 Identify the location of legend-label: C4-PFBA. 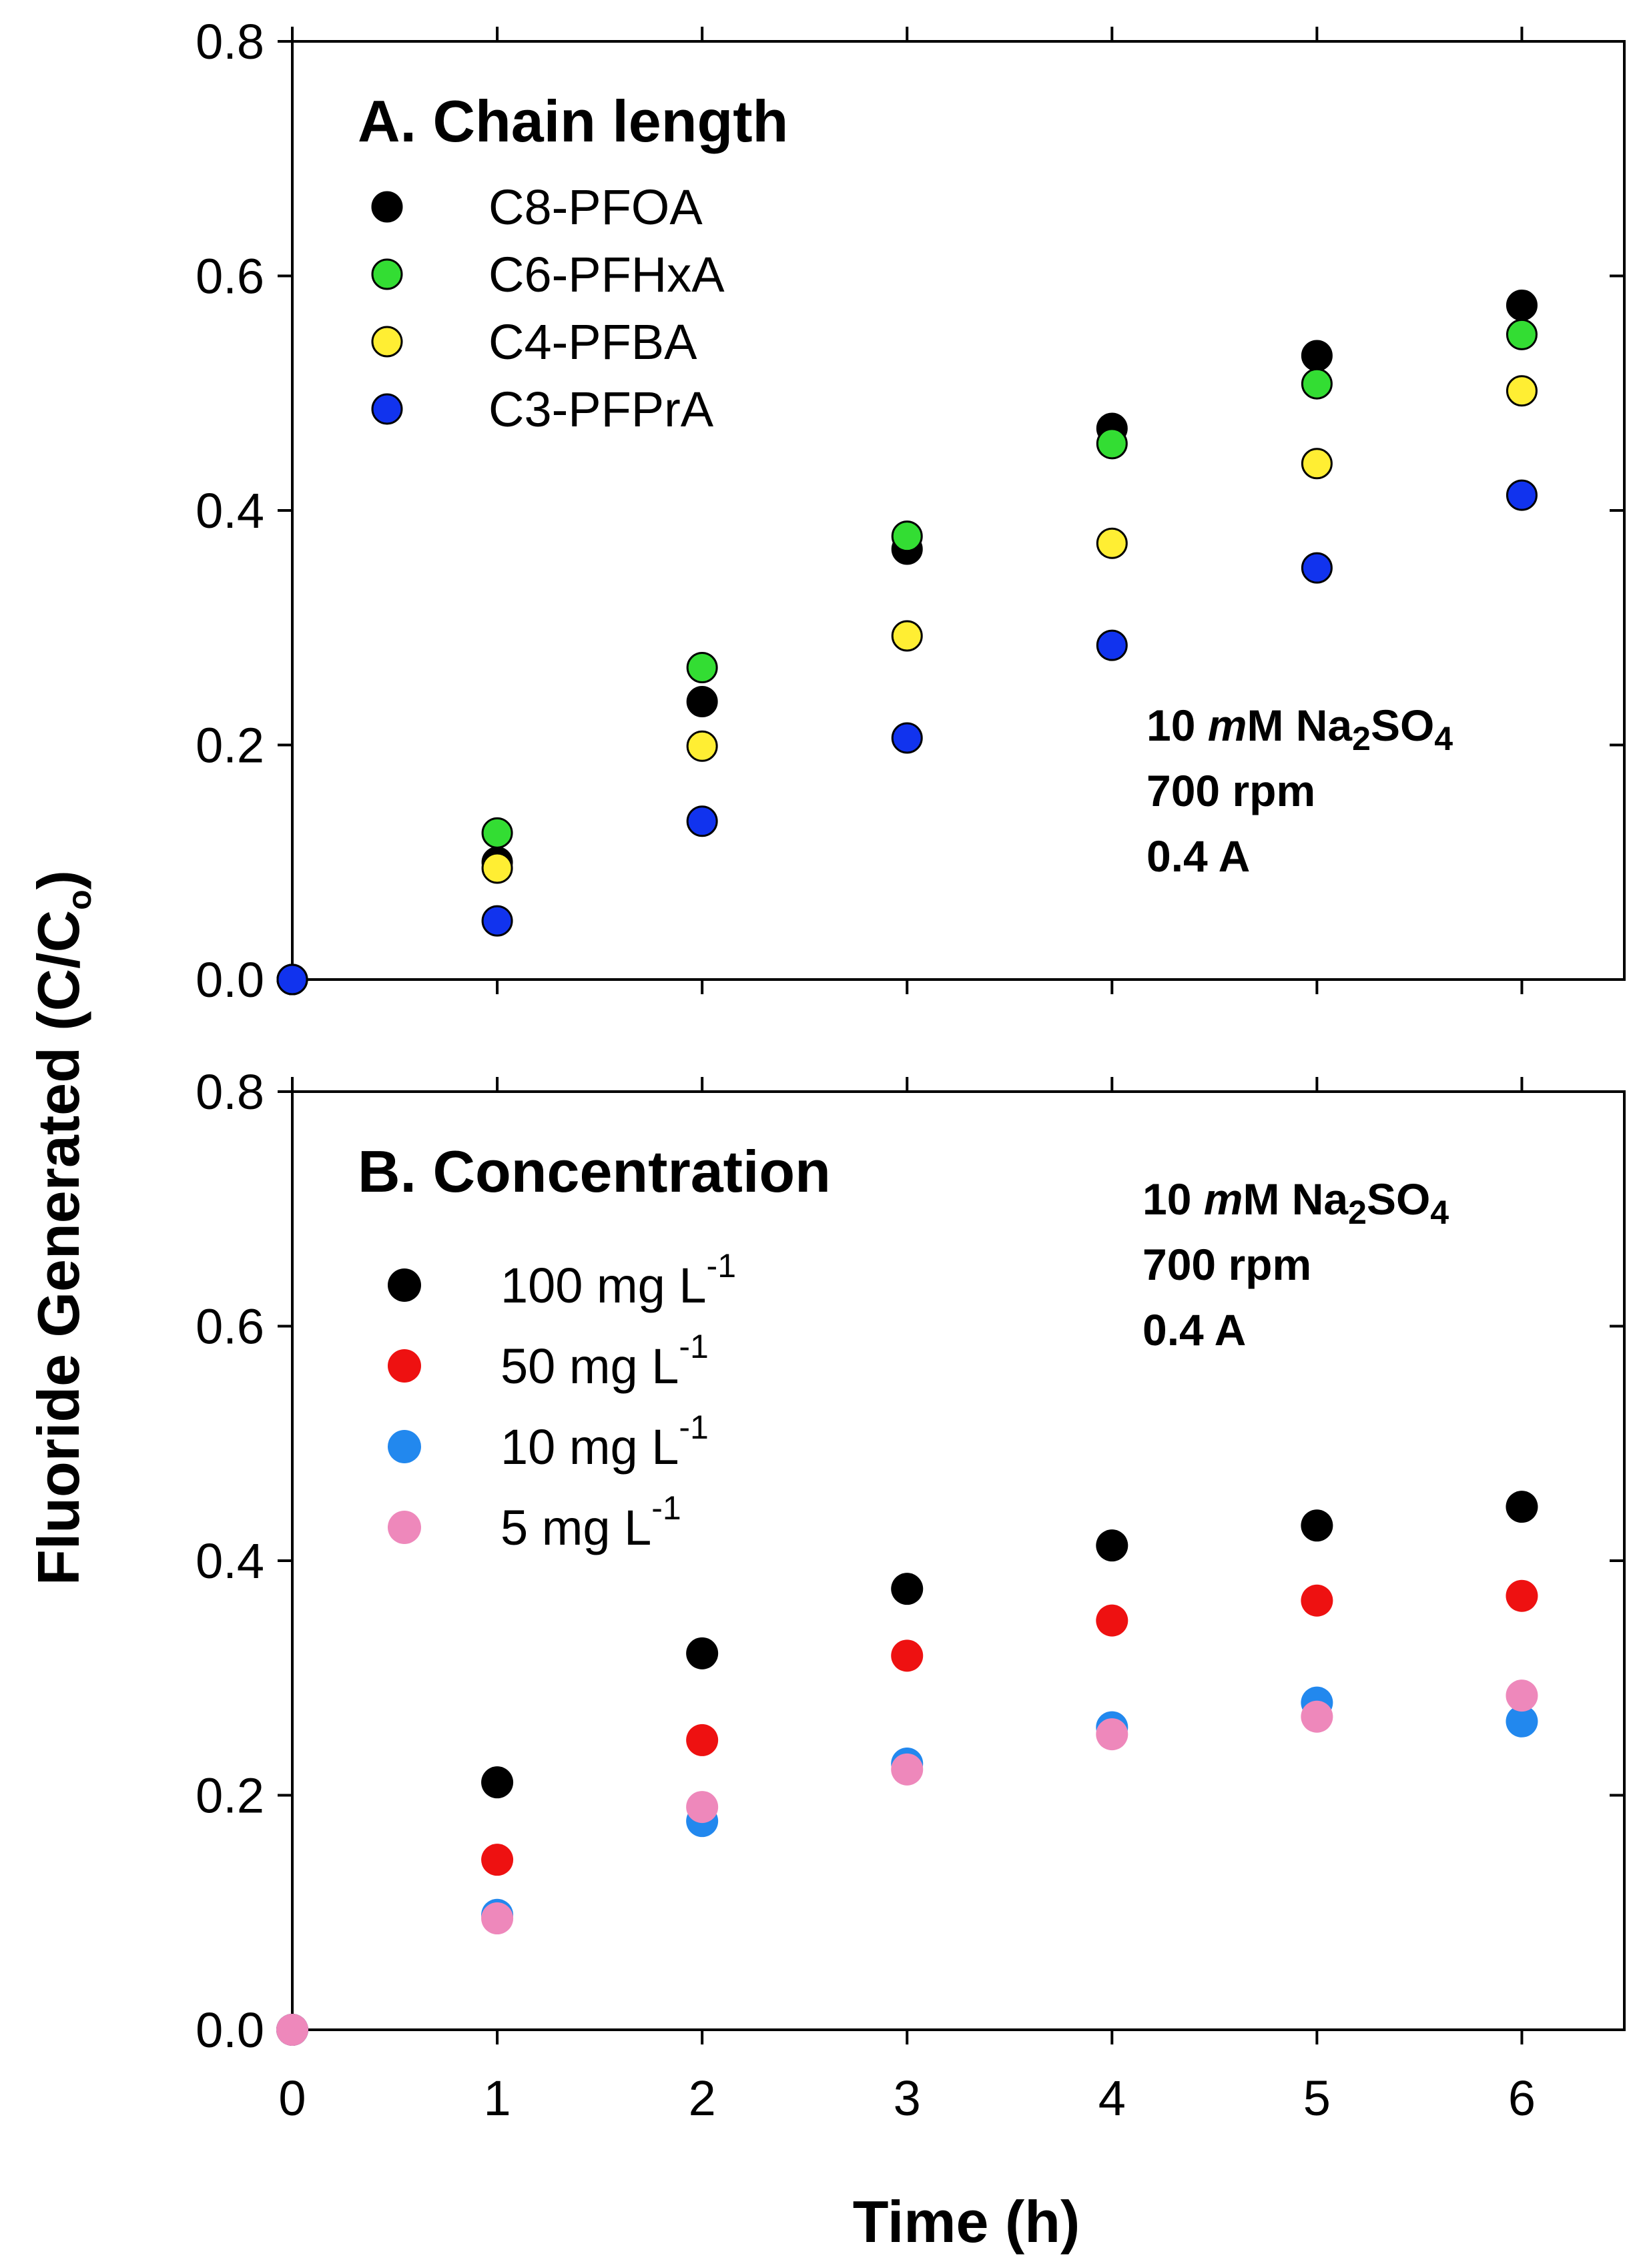
(592, 342).